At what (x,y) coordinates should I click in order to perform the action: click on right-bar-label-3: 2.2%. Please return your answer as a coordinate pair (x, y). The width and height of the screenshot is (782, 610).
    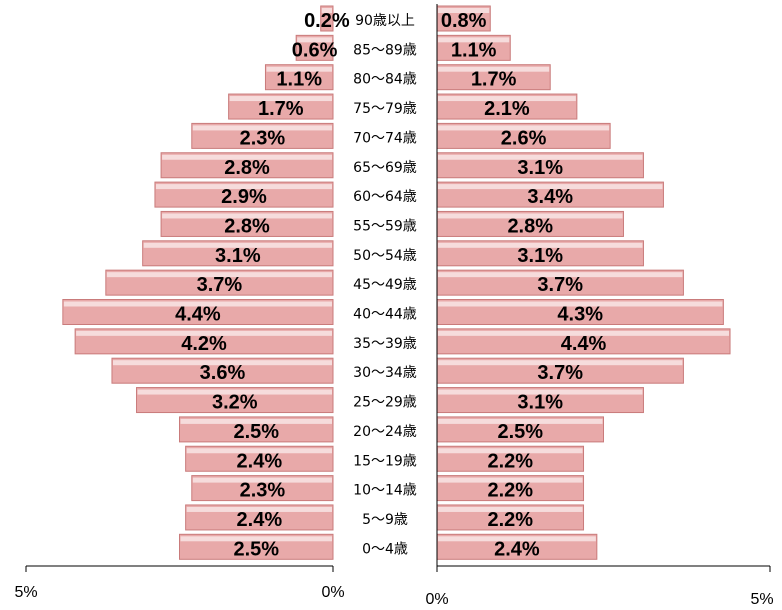
    Looking at the image, I should click on (510, 461).